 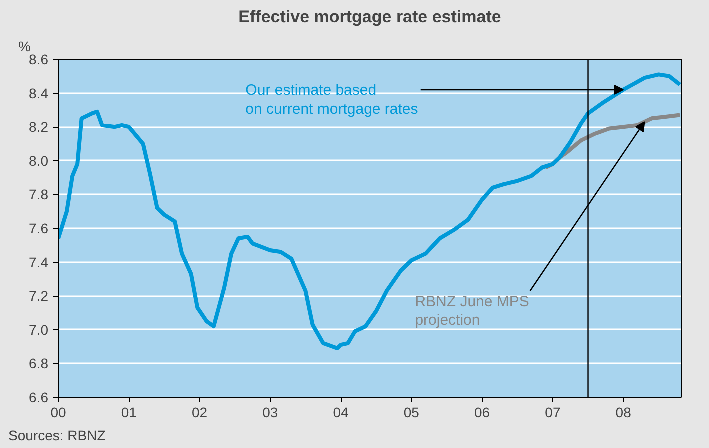 What do you see at coordinates (39, 93) in the screenshot?
I see `y-tick-label: 8.4` at bounding box center [39, 93].